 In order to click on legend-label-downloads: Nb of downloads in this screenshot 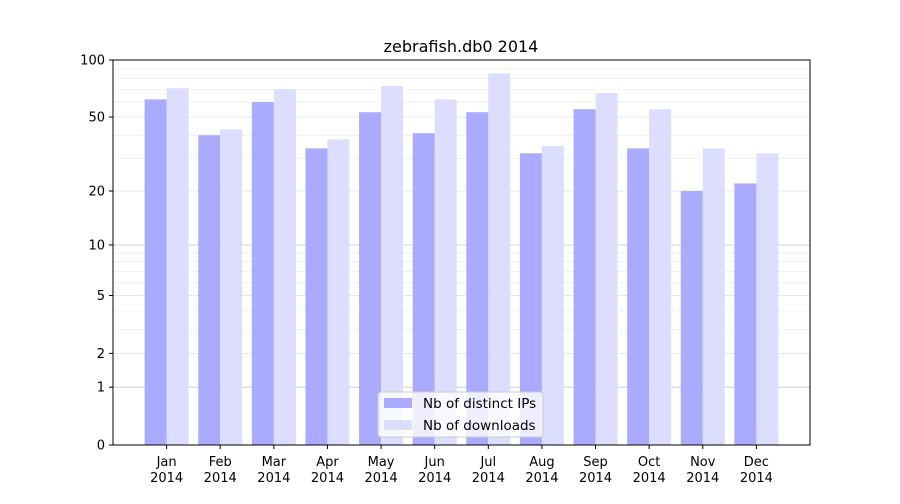, I will do `click(479, 426)`.